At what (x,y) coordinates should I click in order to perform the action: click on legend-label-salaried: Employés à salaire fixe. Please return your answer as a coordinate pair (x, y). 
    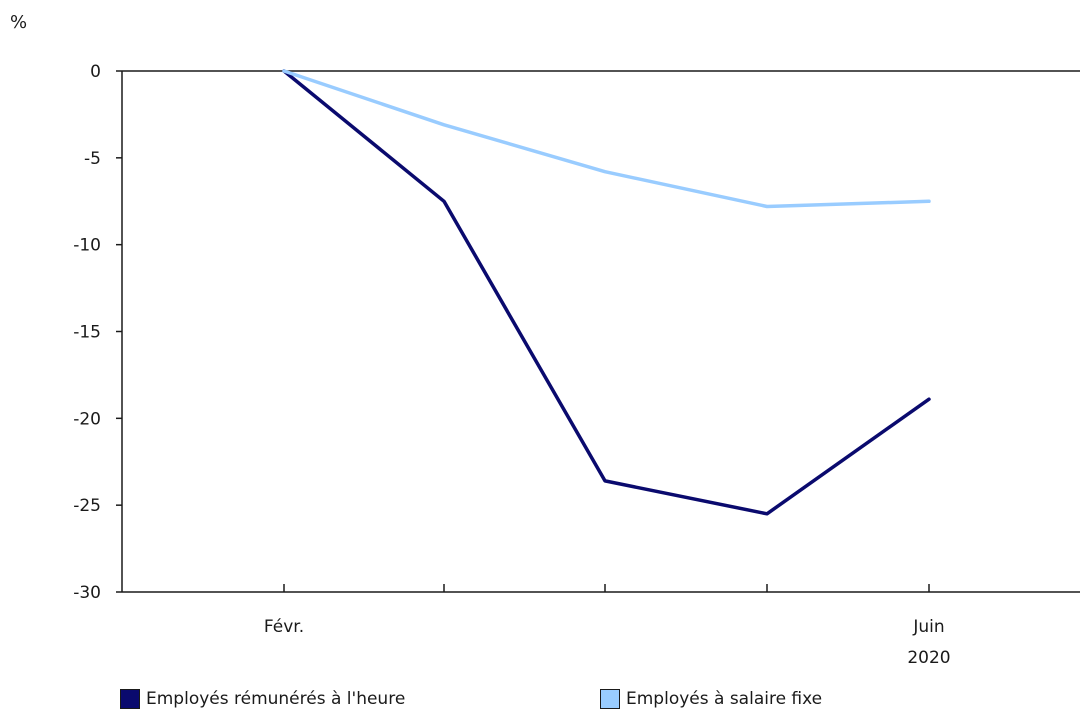
    Looking at the image, I should click on (724, 699).